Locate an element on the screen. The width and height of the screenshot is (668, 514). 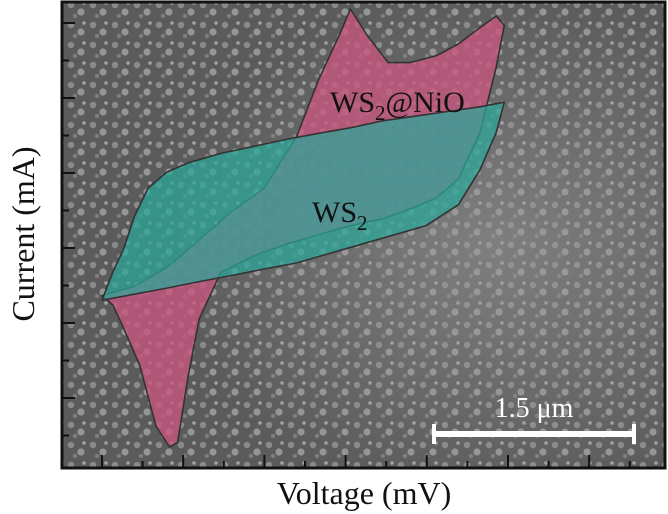
scale-bar: 1.5 μm is located at coordinates (534, 418).